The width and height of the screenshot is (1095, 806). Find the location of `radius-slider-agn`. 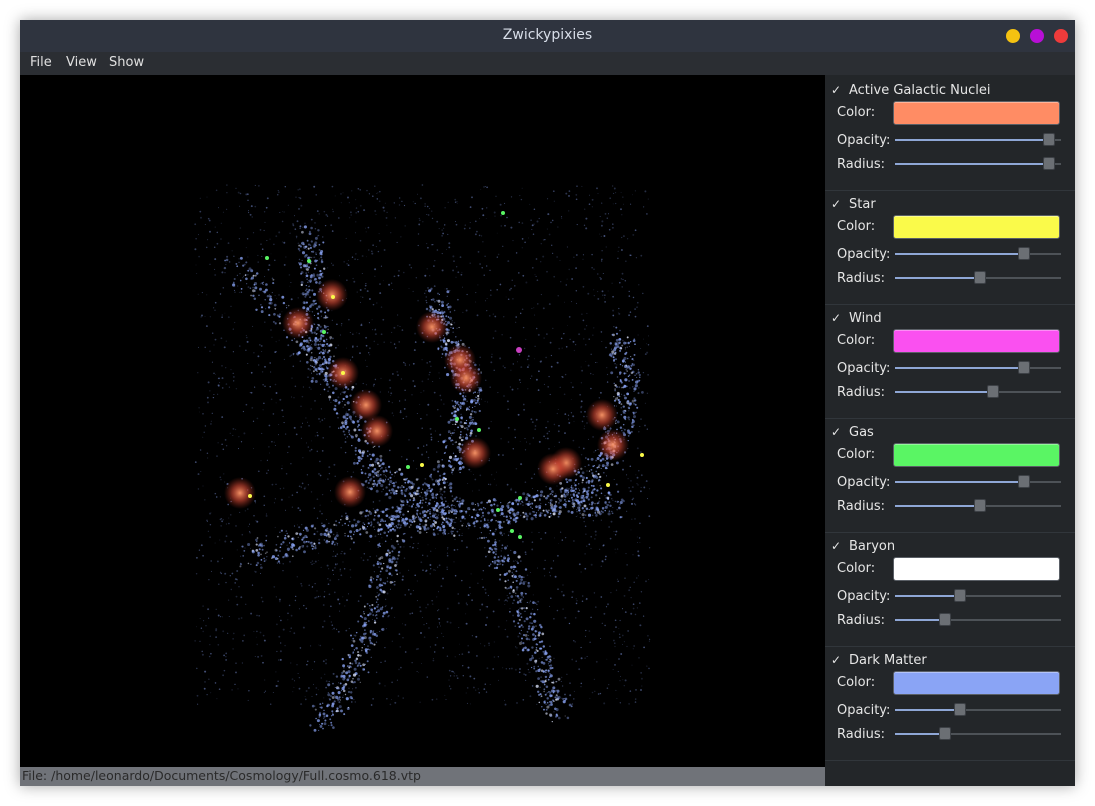

radius-slider-agn is located at coordinates (978, 164).